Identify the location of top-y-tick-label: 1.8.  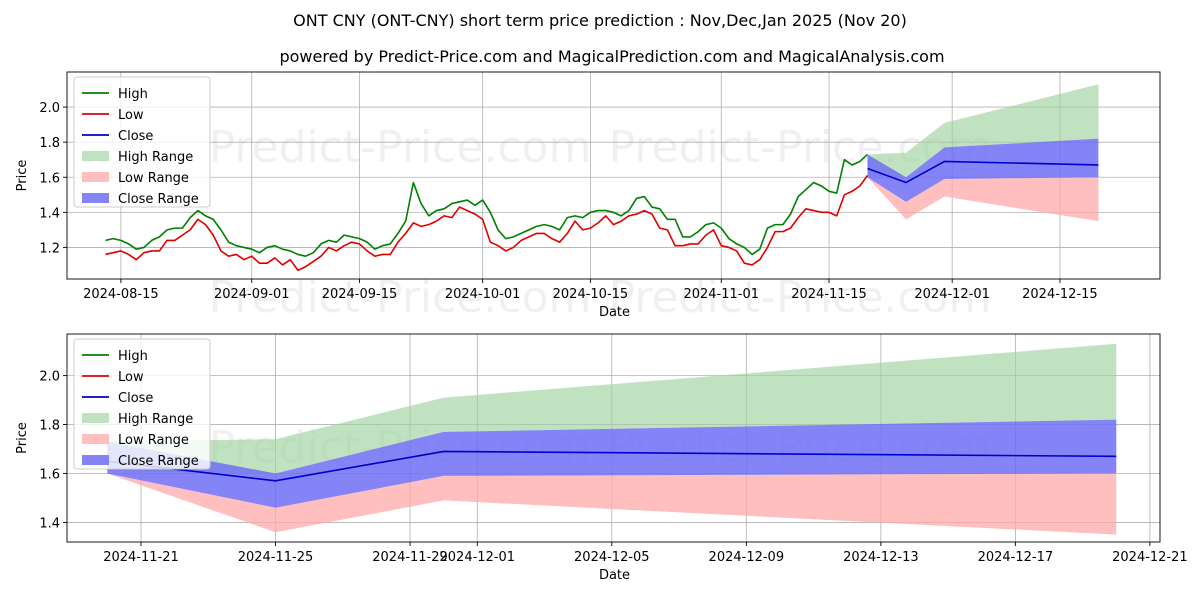
(49, 143).